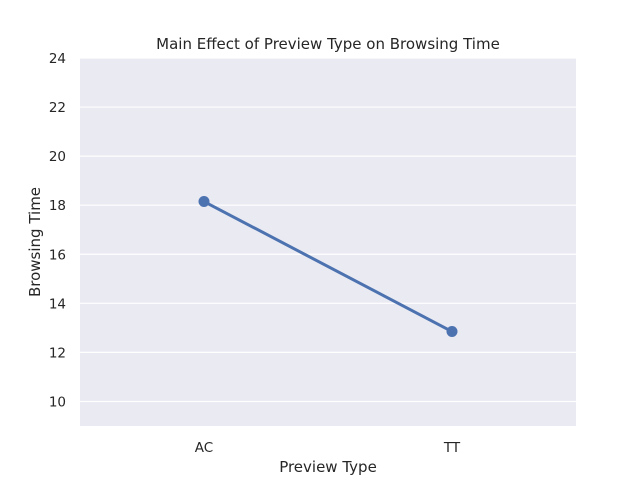 The height and width of the screenshot is (480, 640). What do you see at coordinates (57, 304) in the screenshot?
I see `y-tick-label: 14` at bounding box center [57, 304].